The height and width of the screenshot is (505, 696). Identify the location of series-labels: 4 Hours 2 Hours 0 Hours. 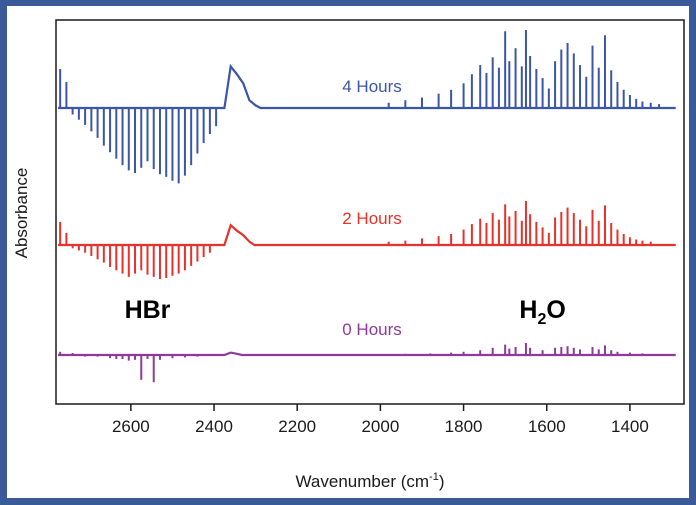
(372, 208).